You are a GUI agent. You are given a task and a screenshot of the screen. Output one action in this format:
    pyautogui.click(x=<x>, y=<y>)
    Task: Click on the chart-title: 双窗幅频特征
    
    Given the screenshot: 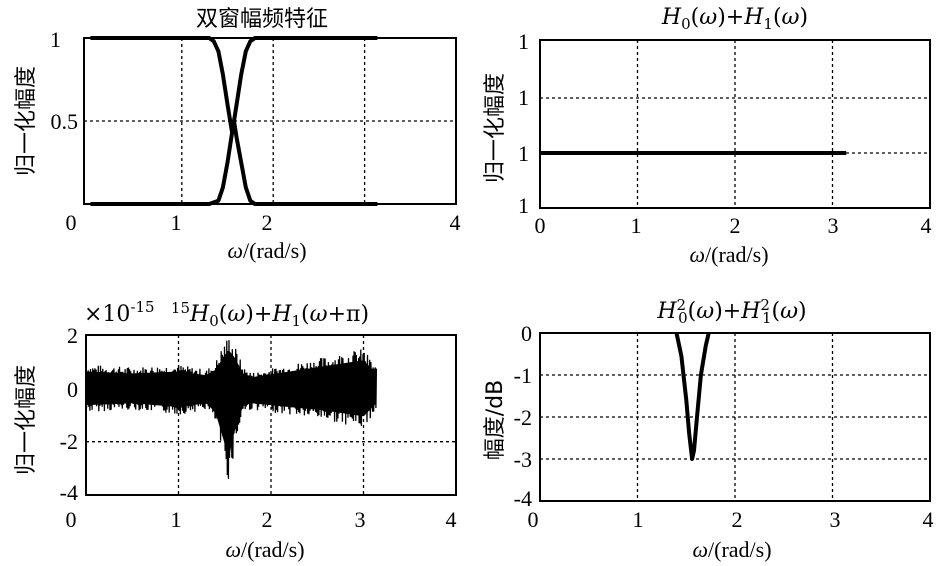 What is the action you would take?
    pyautogui.click(x=262, y=19)
    